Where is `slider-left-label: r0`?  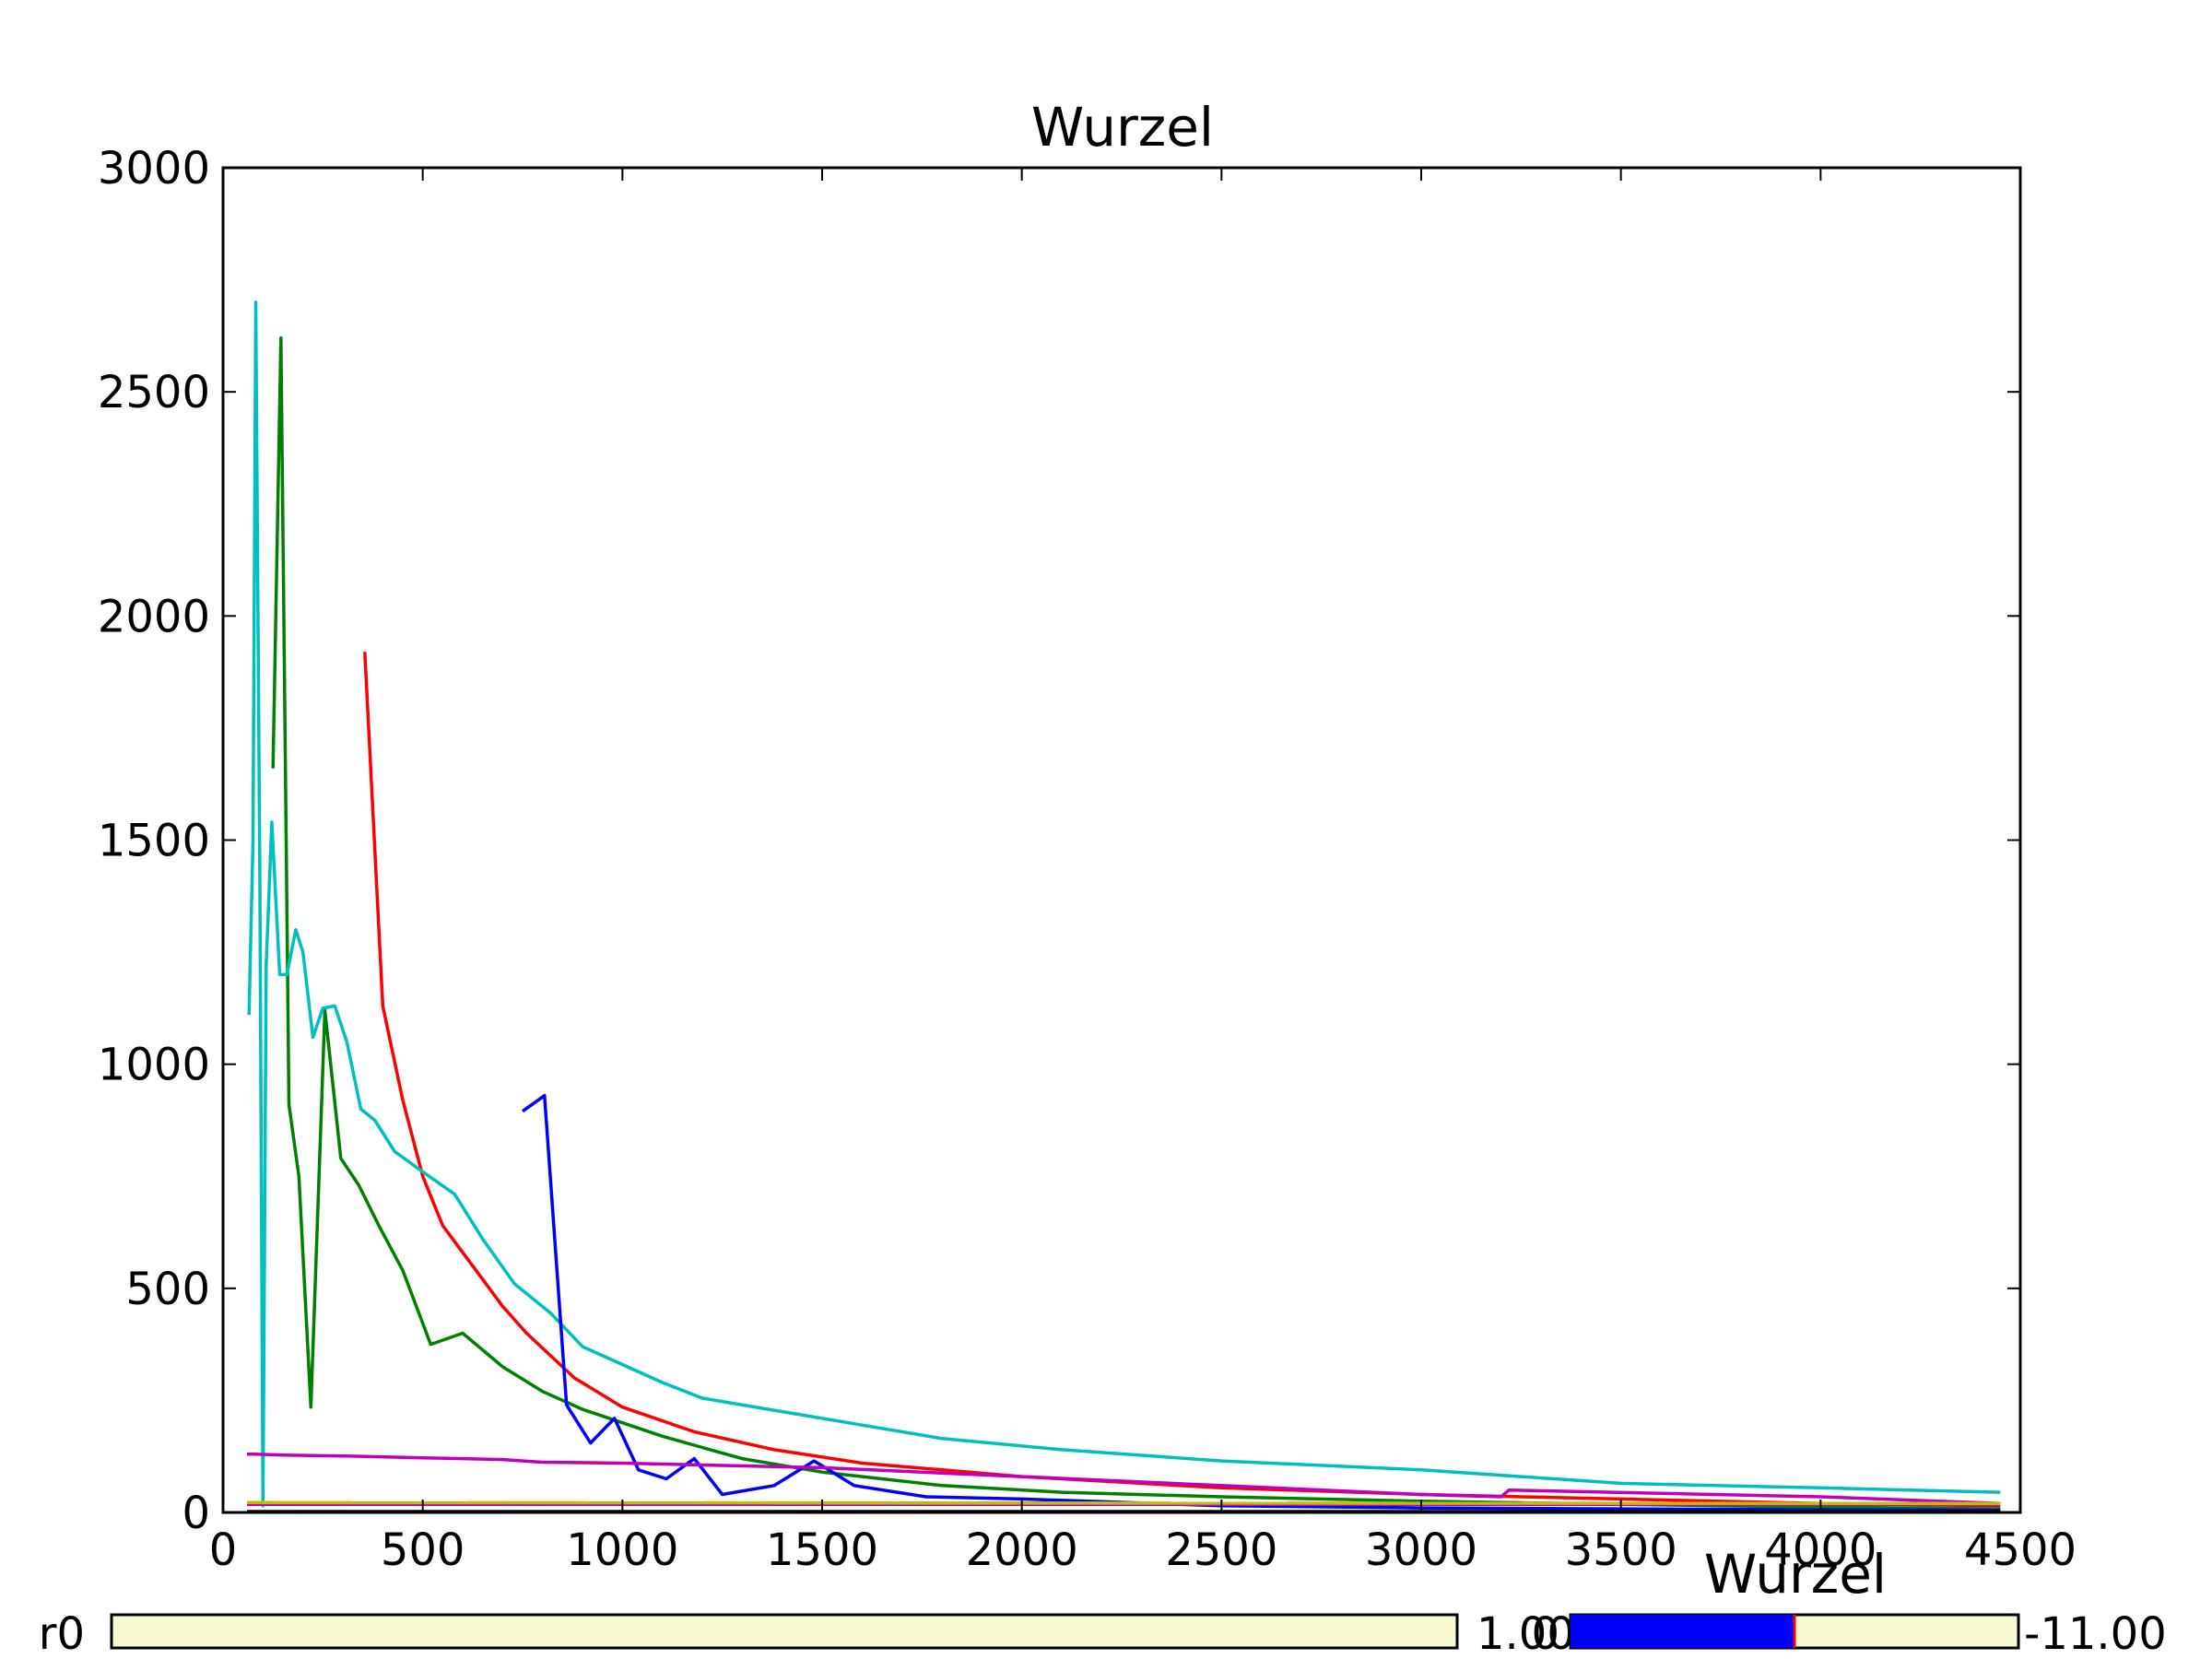
slider-left-label: r0 is located at coordinates (62, 1633).